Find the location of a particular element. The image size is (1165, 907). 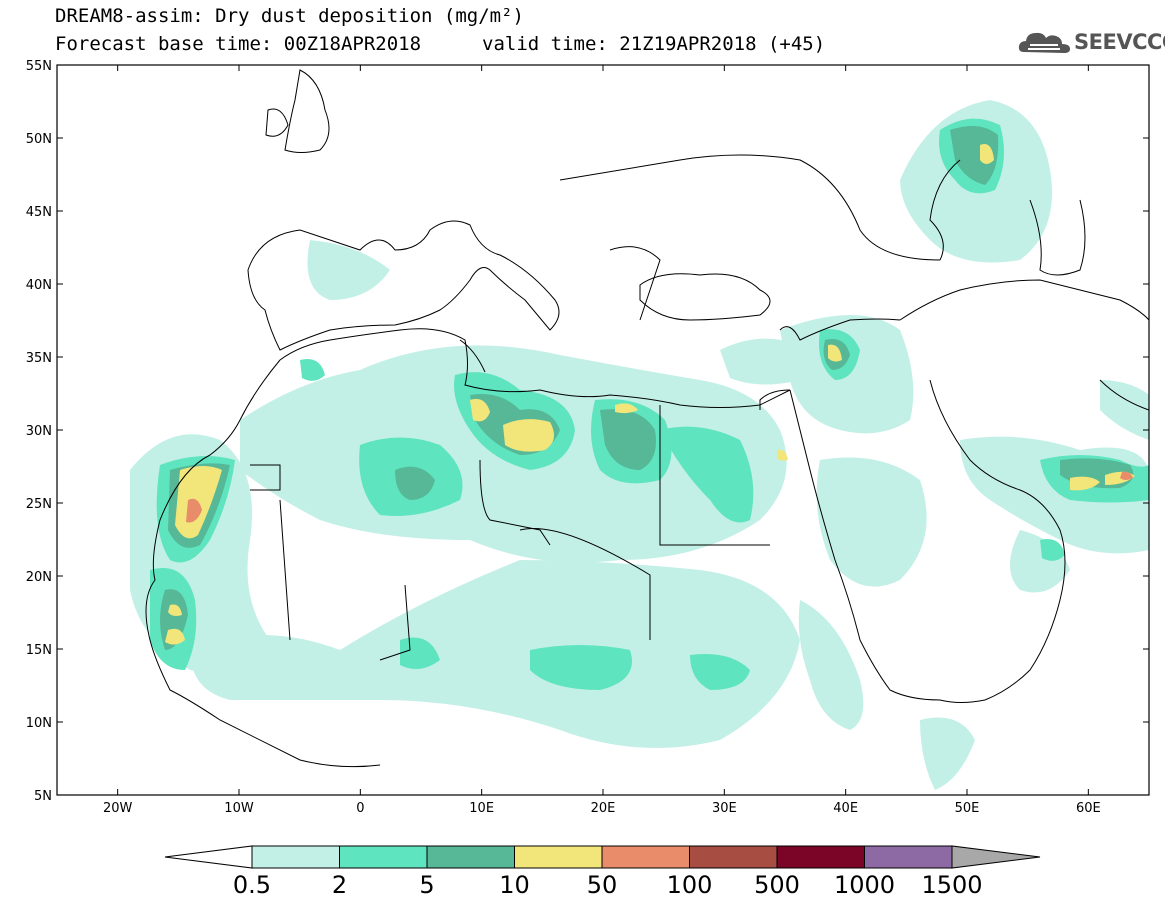

lat-label: 30N is located at coordinates (39, 431).